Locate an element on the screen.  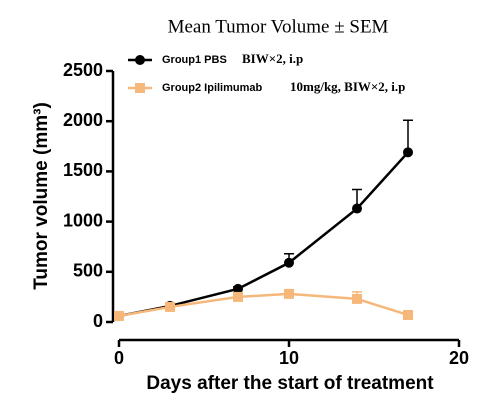
x-axis-label: Days after the start of treatment is located at coordinates (290, 383).